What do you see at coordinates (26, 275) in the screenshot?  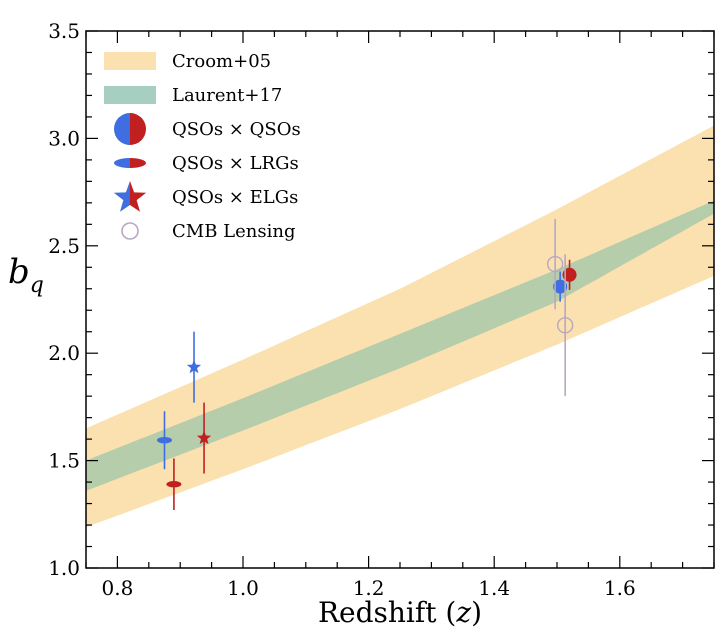 I see `y-axis-title: bq` at bounding box center [26, 275].